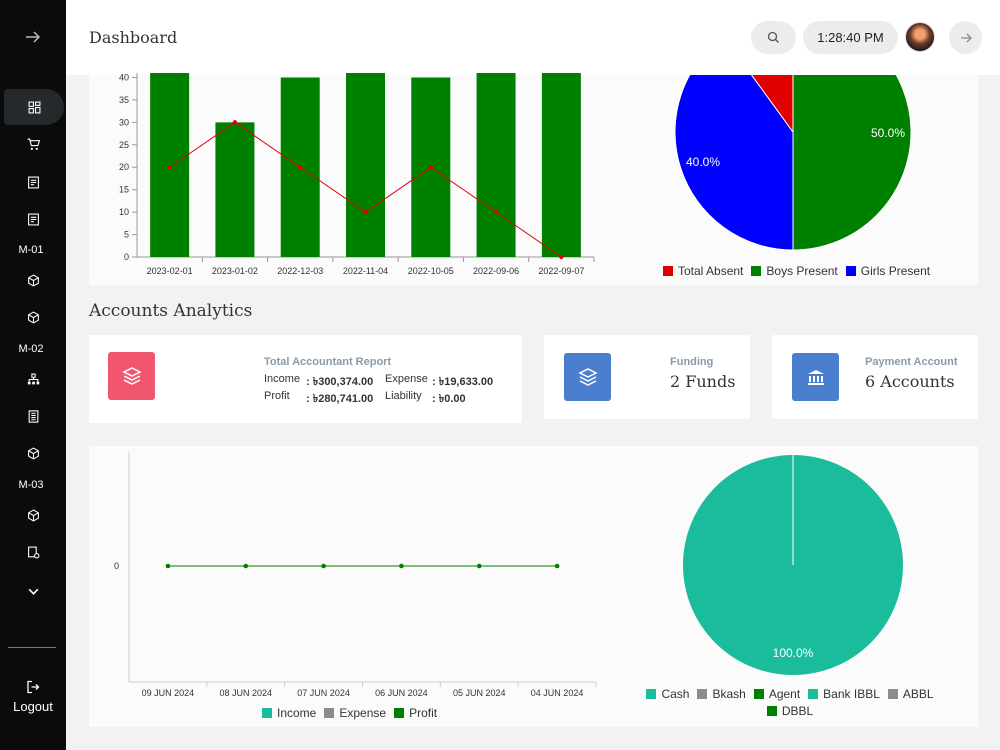  I want to click on sitemap-icon, so click(33, 378).